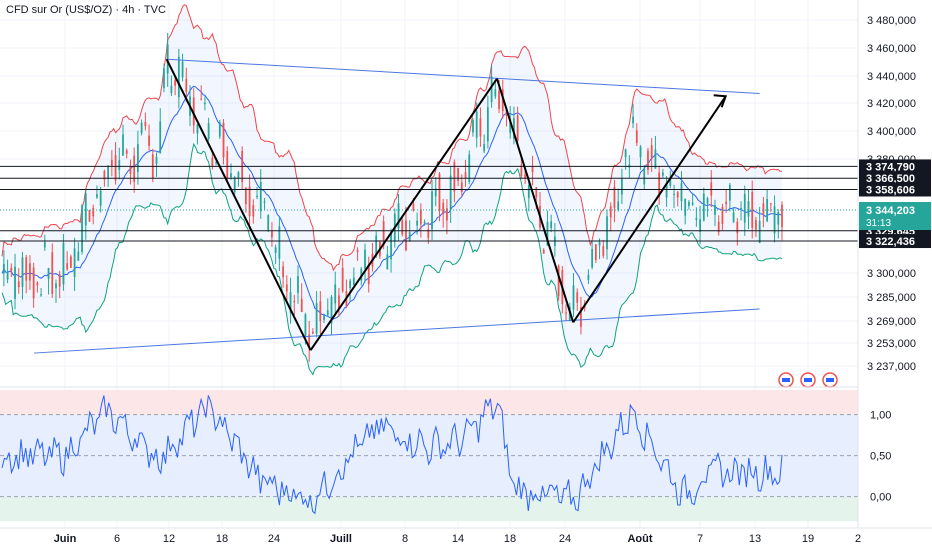 This screenshot has height=550, width=932. What do you see at coordinates (858, 539) in the screenshot?
I see `time-axis-tick: 2` at bounding box center [858, 539].